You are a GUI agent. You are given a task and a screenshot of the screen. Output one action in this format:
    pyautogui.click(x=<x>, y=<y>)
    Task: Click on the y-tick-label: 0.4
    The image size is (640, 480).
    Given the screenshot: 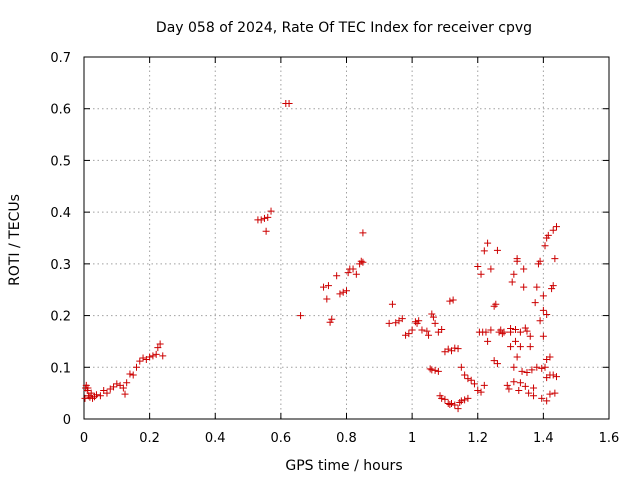 What is the action you would take?
    pyautogui.click(x=60, y=213)
    